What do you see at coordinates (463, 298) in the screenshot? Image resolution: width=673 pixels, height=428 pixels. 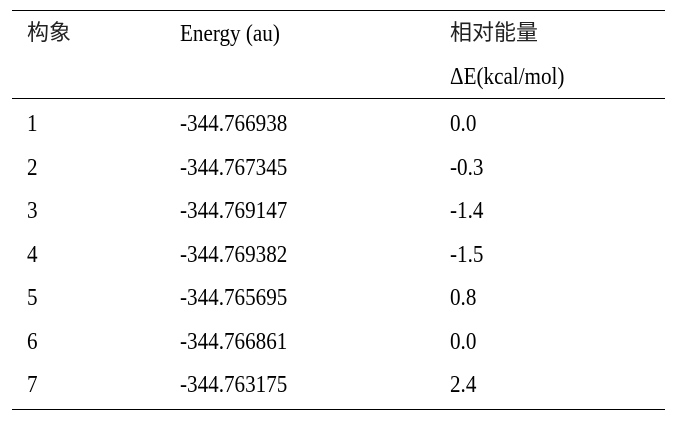 I see `delta-e-cell: 0.8` at bounding box center [463, 298].